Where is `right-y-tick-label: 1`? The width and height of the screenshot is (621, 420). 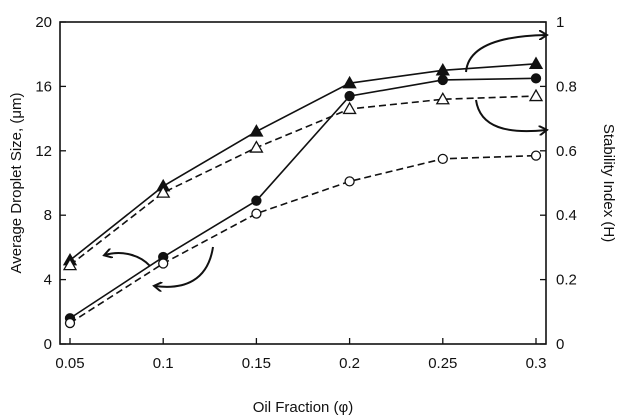 right-y-tick-label: 1 is located at coordinates (560, 22).